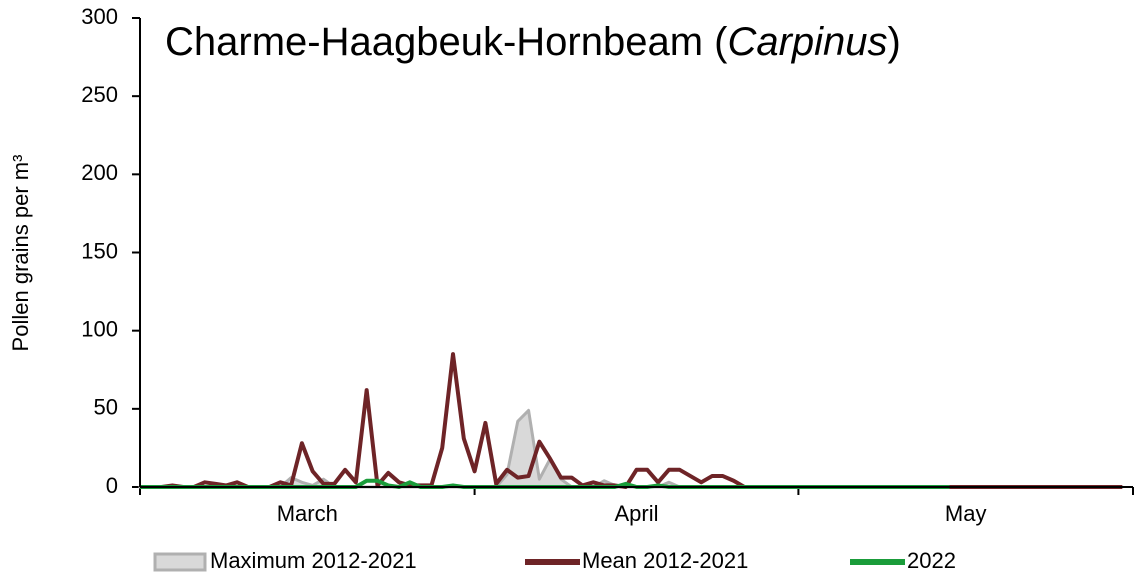 This screenshot has width=1136, height=576. I want to click on title-text: ), so click(894, 42).